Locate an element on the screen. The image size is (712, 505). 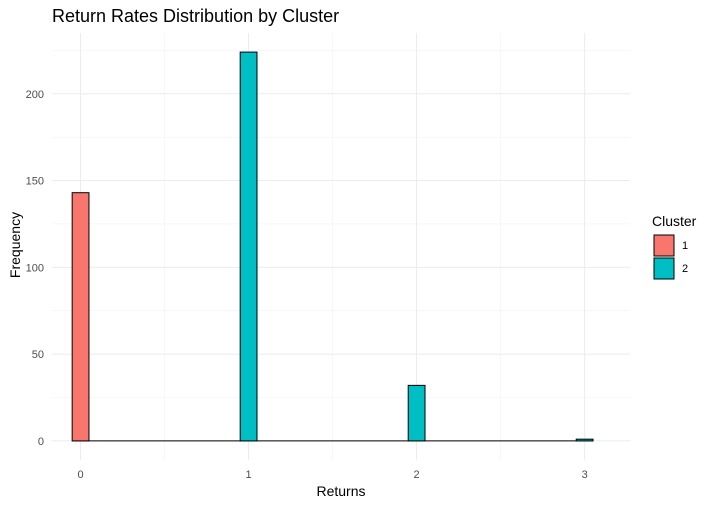
y-tick-label: 100 is located at coordinates (35, 268).